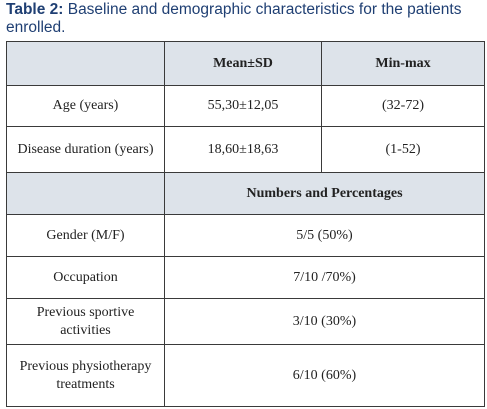  What do you see at coordinates (403, 149) in the screenshot?
I see `row-min-max: (1-52)` at bounding box center [403, 149].